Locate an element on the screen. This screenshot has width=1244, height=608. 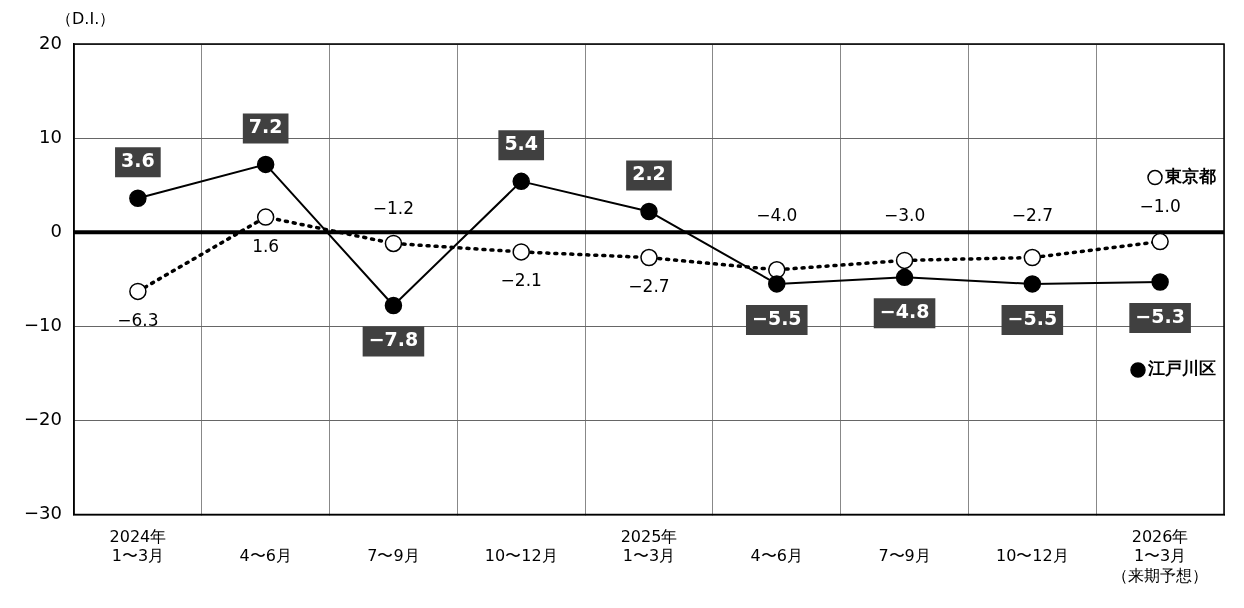
data-label: 7.2 is located at coordinates (265, 126).